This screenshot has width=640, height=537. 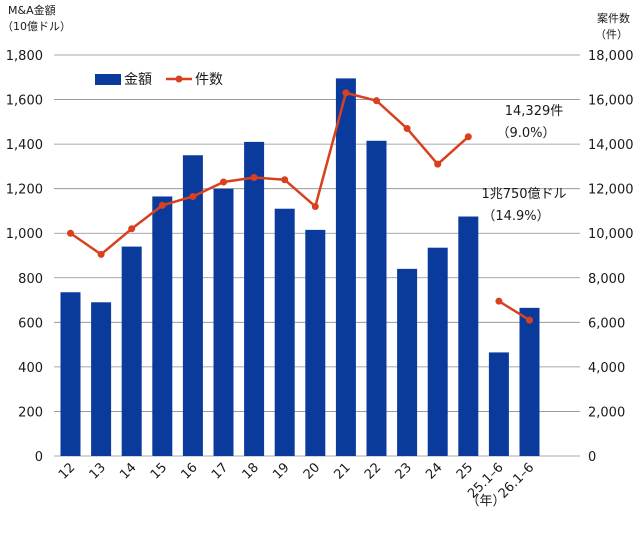 I want to click on left-tick-label: 800, so click(x=30, y=279).